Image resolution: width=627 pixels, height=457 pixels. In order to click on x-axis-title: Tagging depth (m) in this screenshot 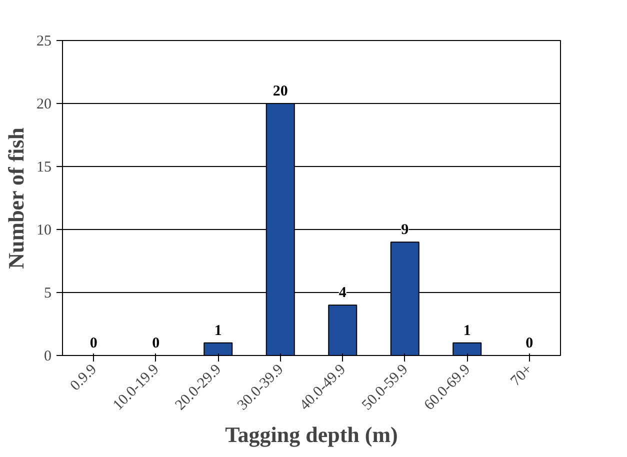, I will do `click(311, 435)`.